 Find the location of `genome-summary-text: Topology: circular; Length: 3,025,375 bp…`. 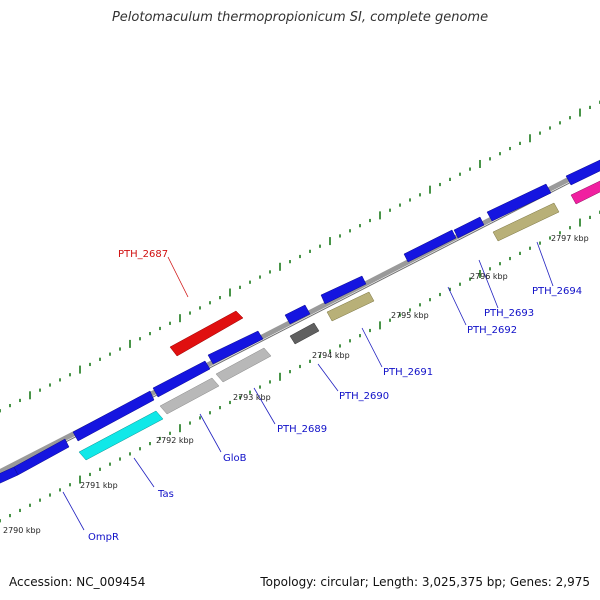

genome-summary-text: Topology: circular; Length: 3,025,375 bp… is located at coordinates (425, 582).